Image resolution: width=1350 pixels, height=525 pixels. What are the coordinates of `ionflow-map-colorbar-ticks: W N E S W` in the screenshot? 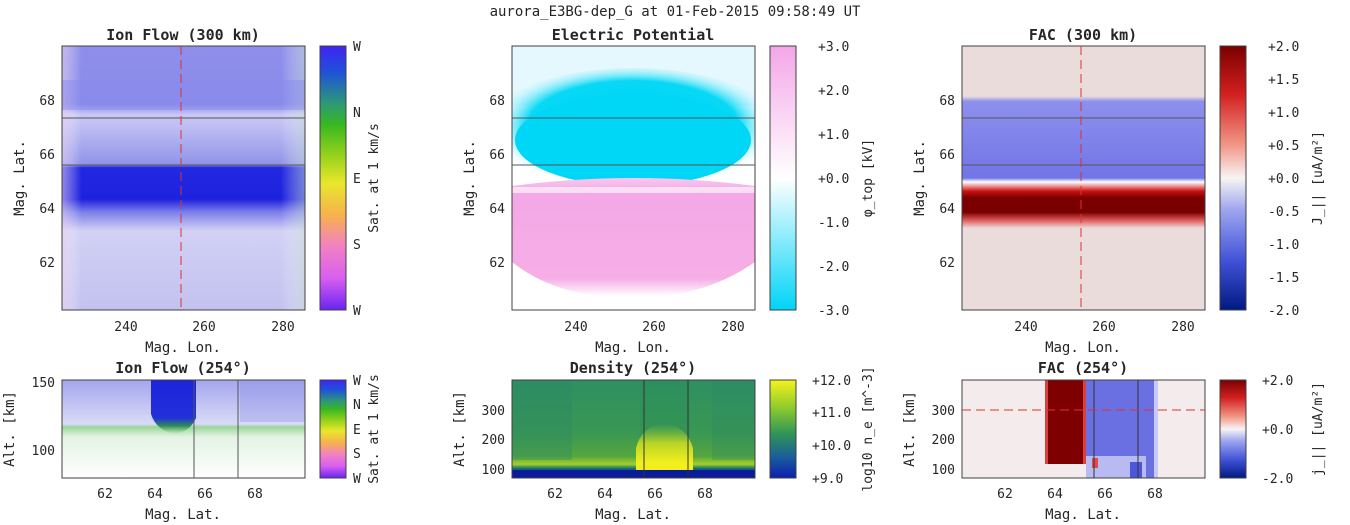 It's located at (357, 179).